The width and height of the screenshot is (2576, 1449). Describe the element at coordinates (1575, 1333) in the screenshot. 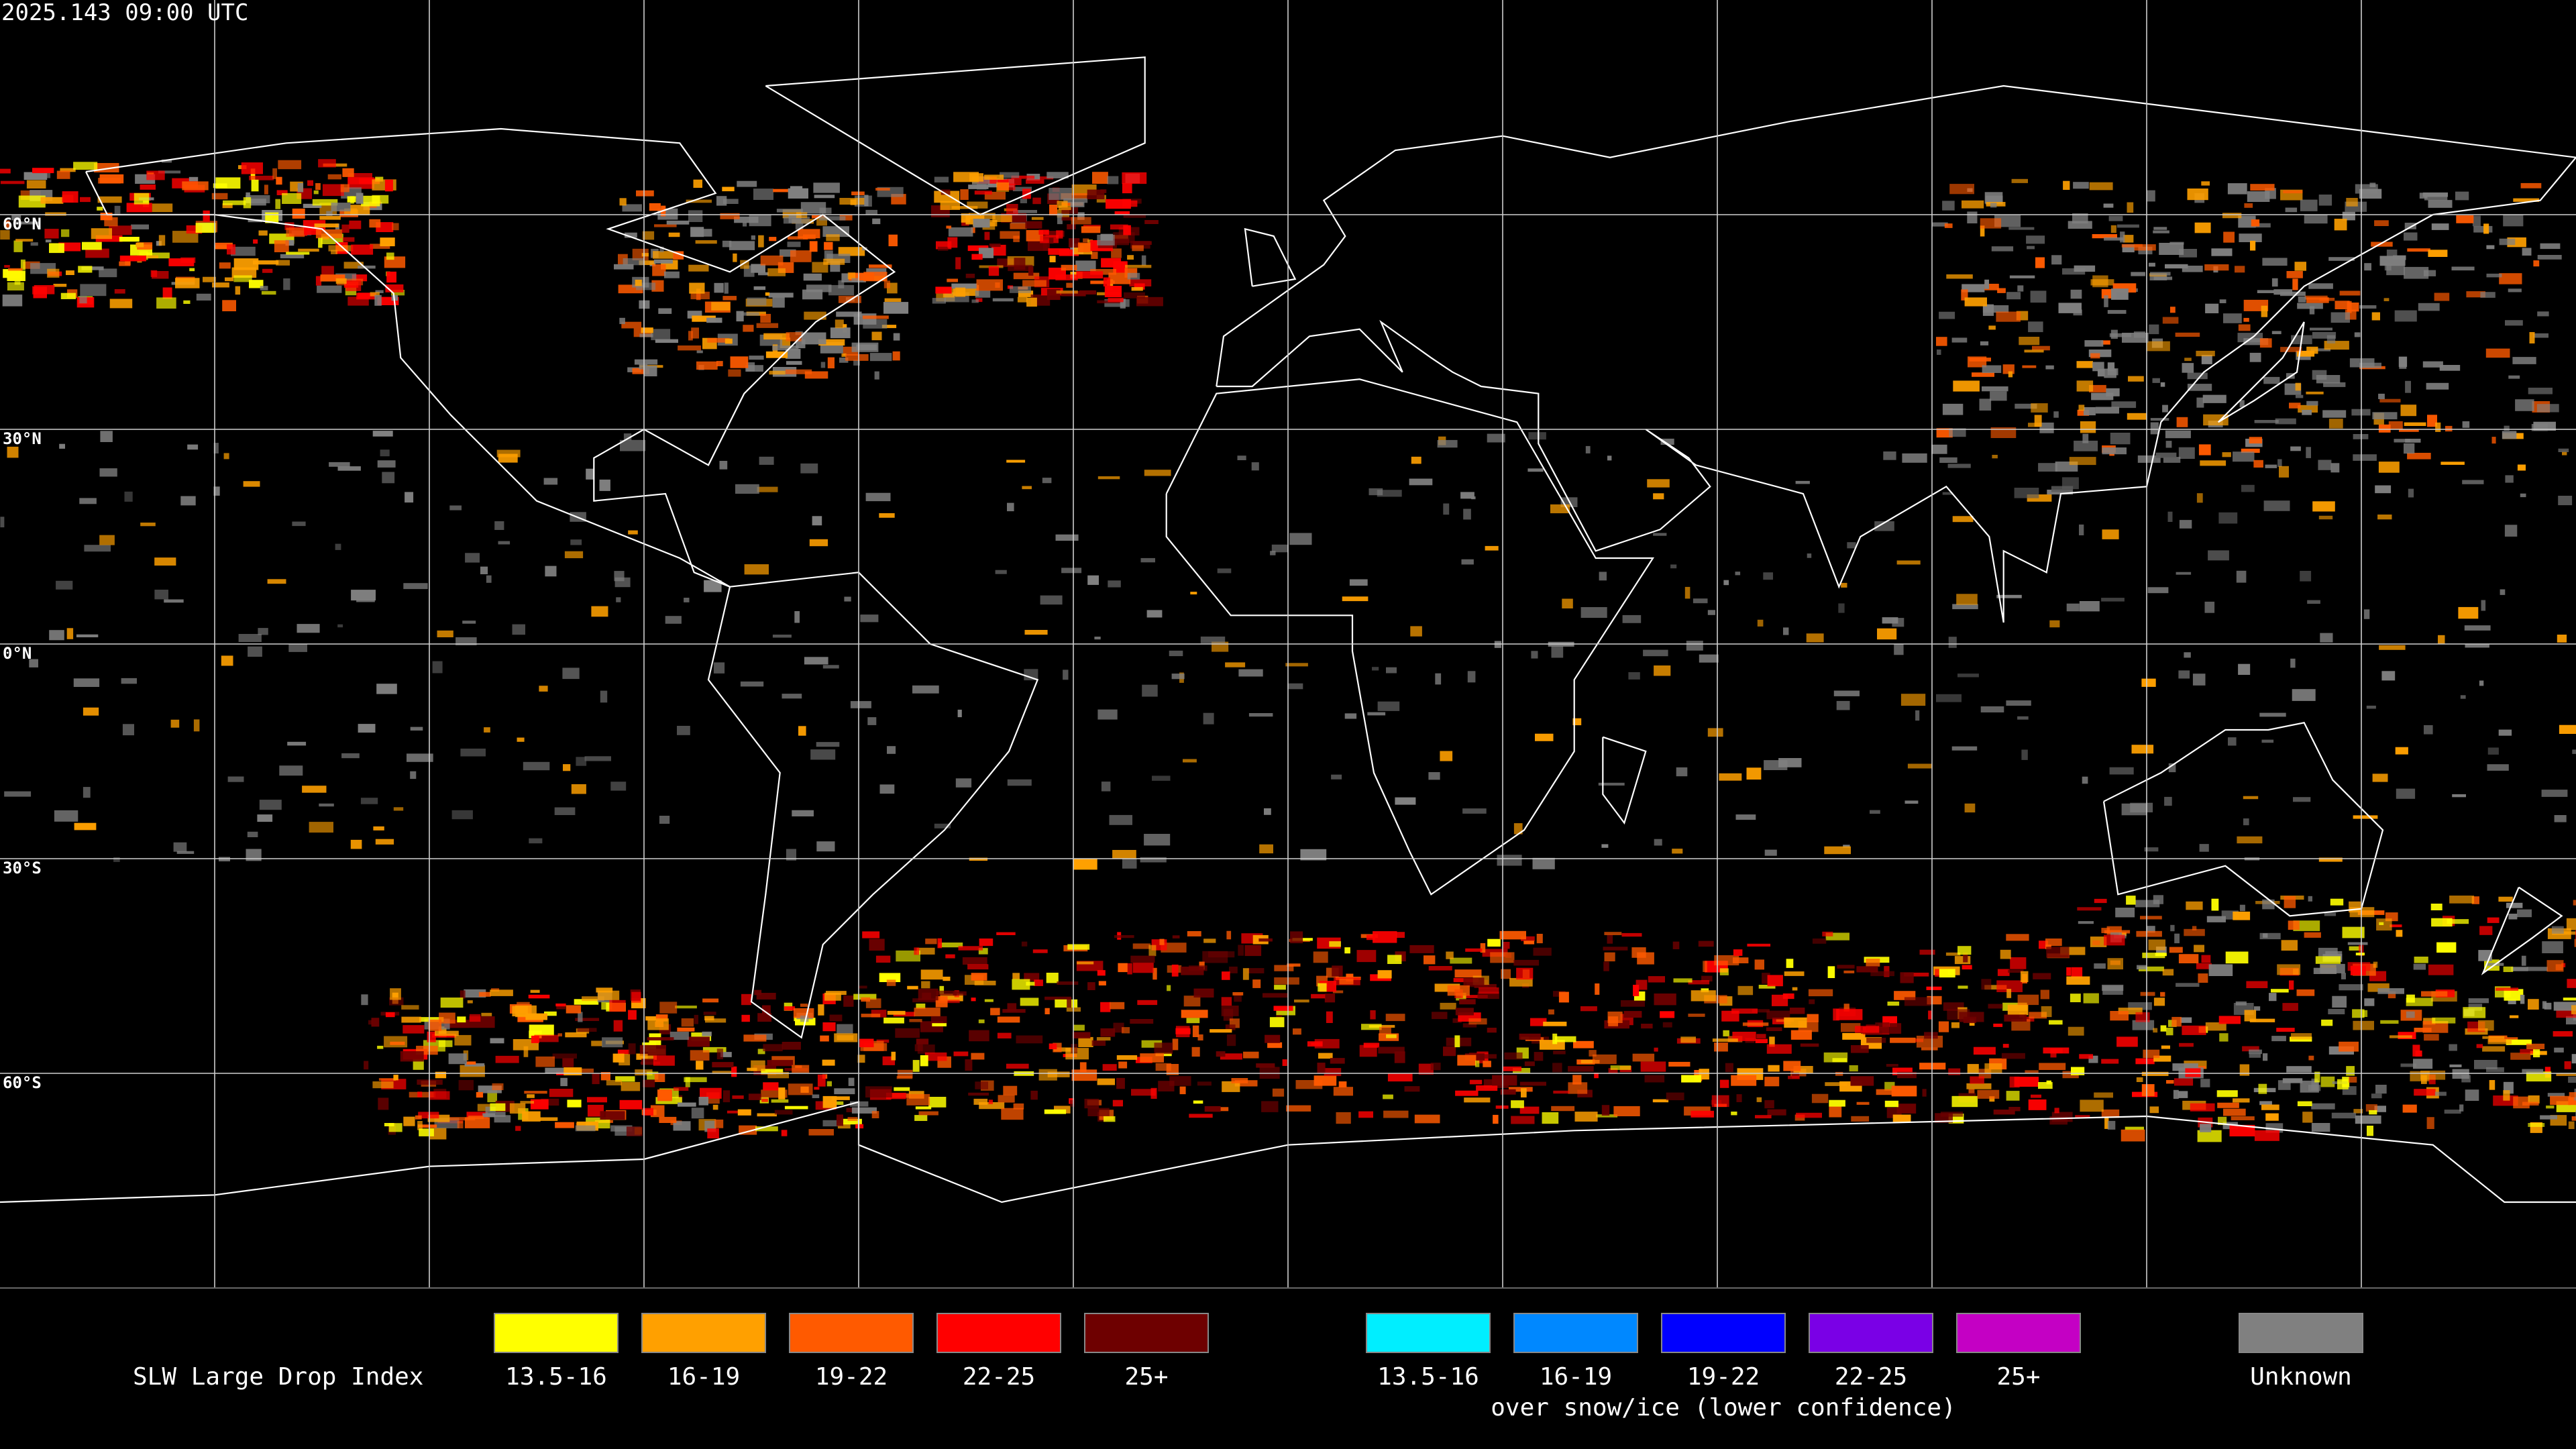

I see `legend-swatch` at that location.